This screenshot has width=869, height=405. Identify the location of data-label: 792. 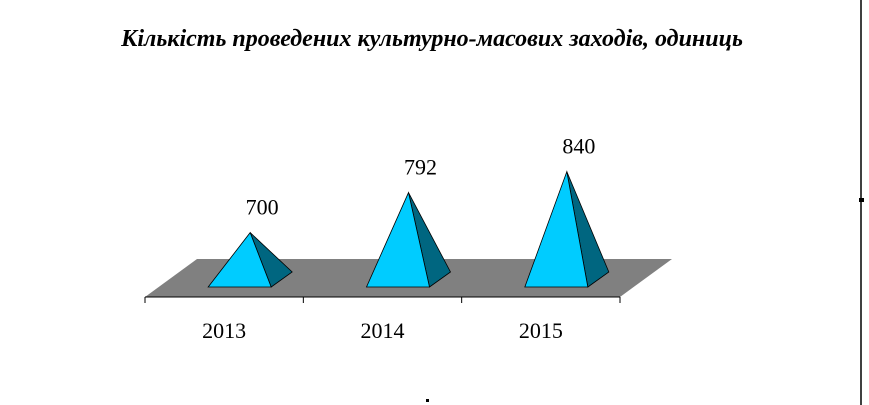
(420, 167).